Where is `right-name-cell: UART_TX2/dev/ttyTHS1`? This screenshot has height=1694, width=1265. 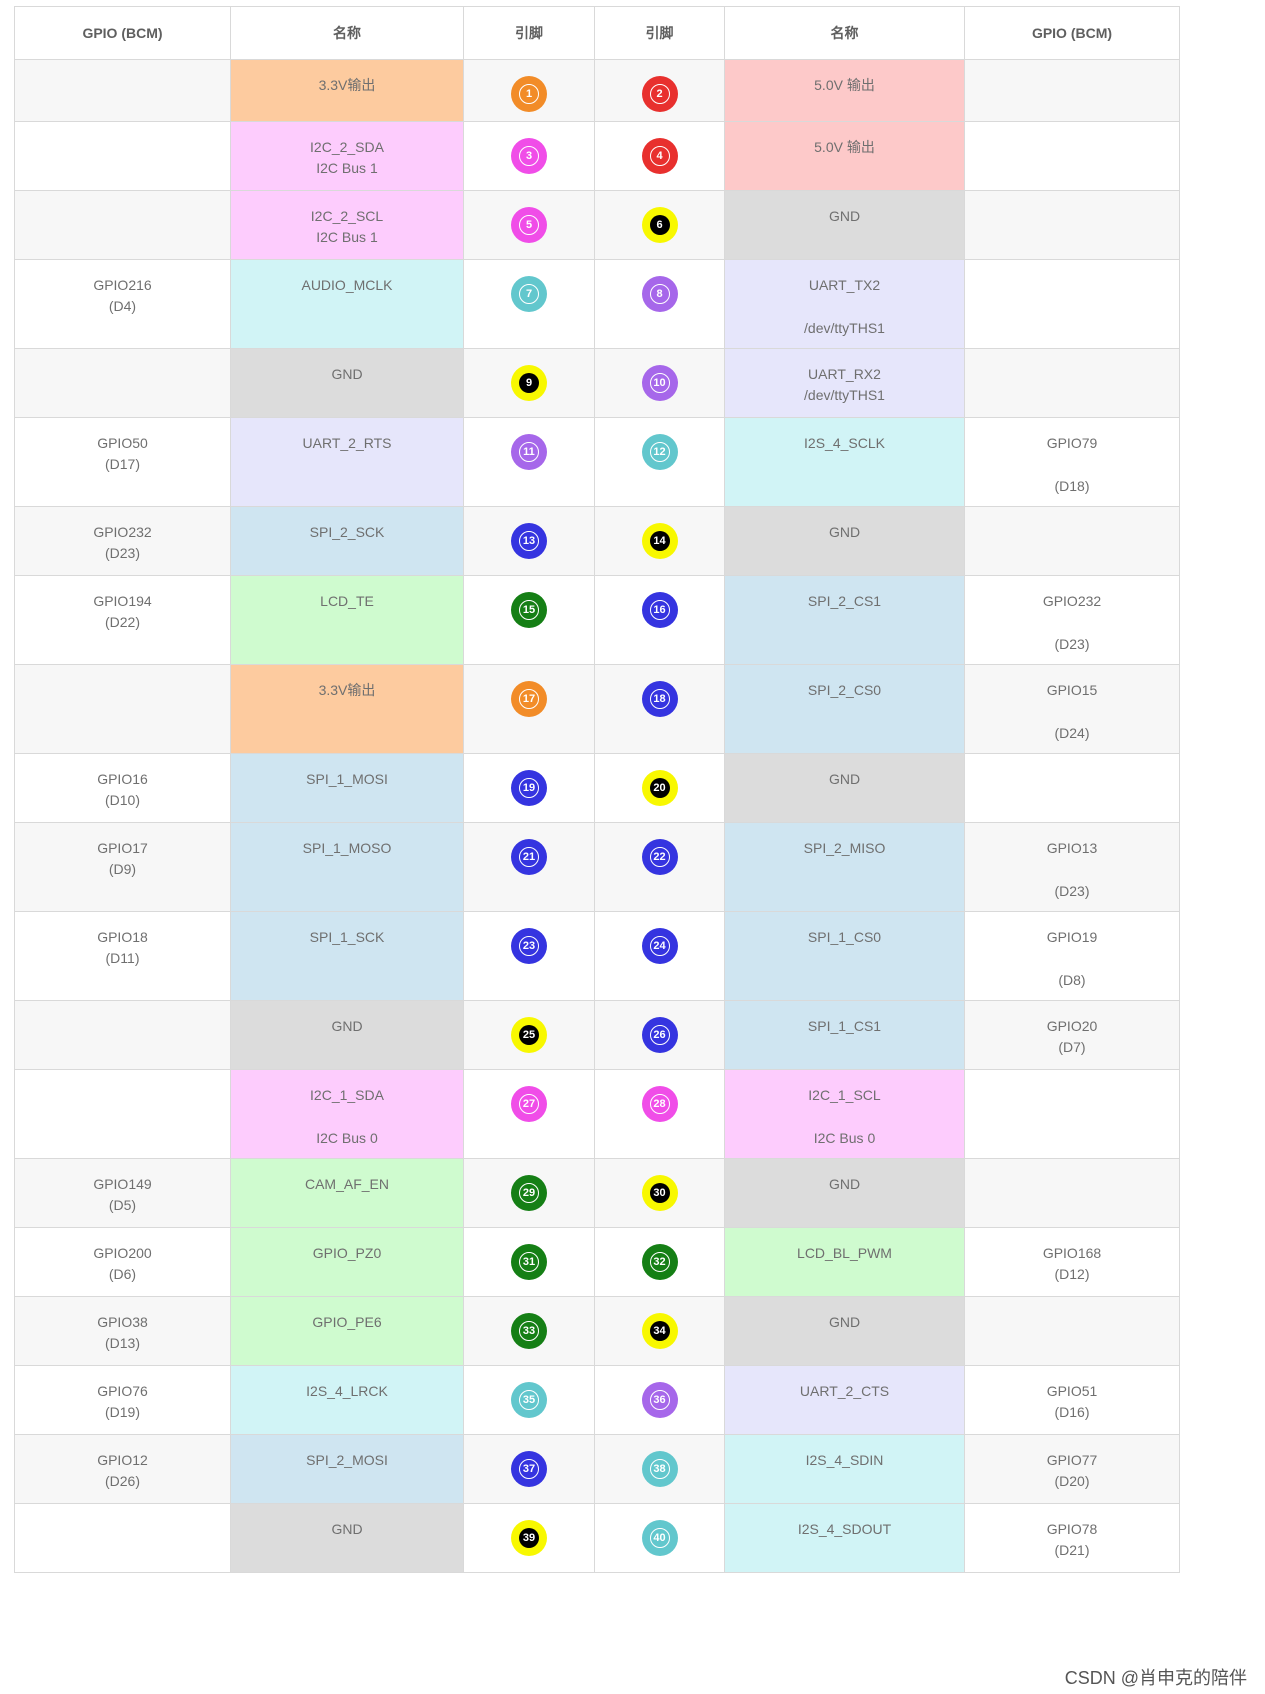 right-name-cell: UART_TX2/dev/ttyTHS1 is located at coordinates (844, 304).